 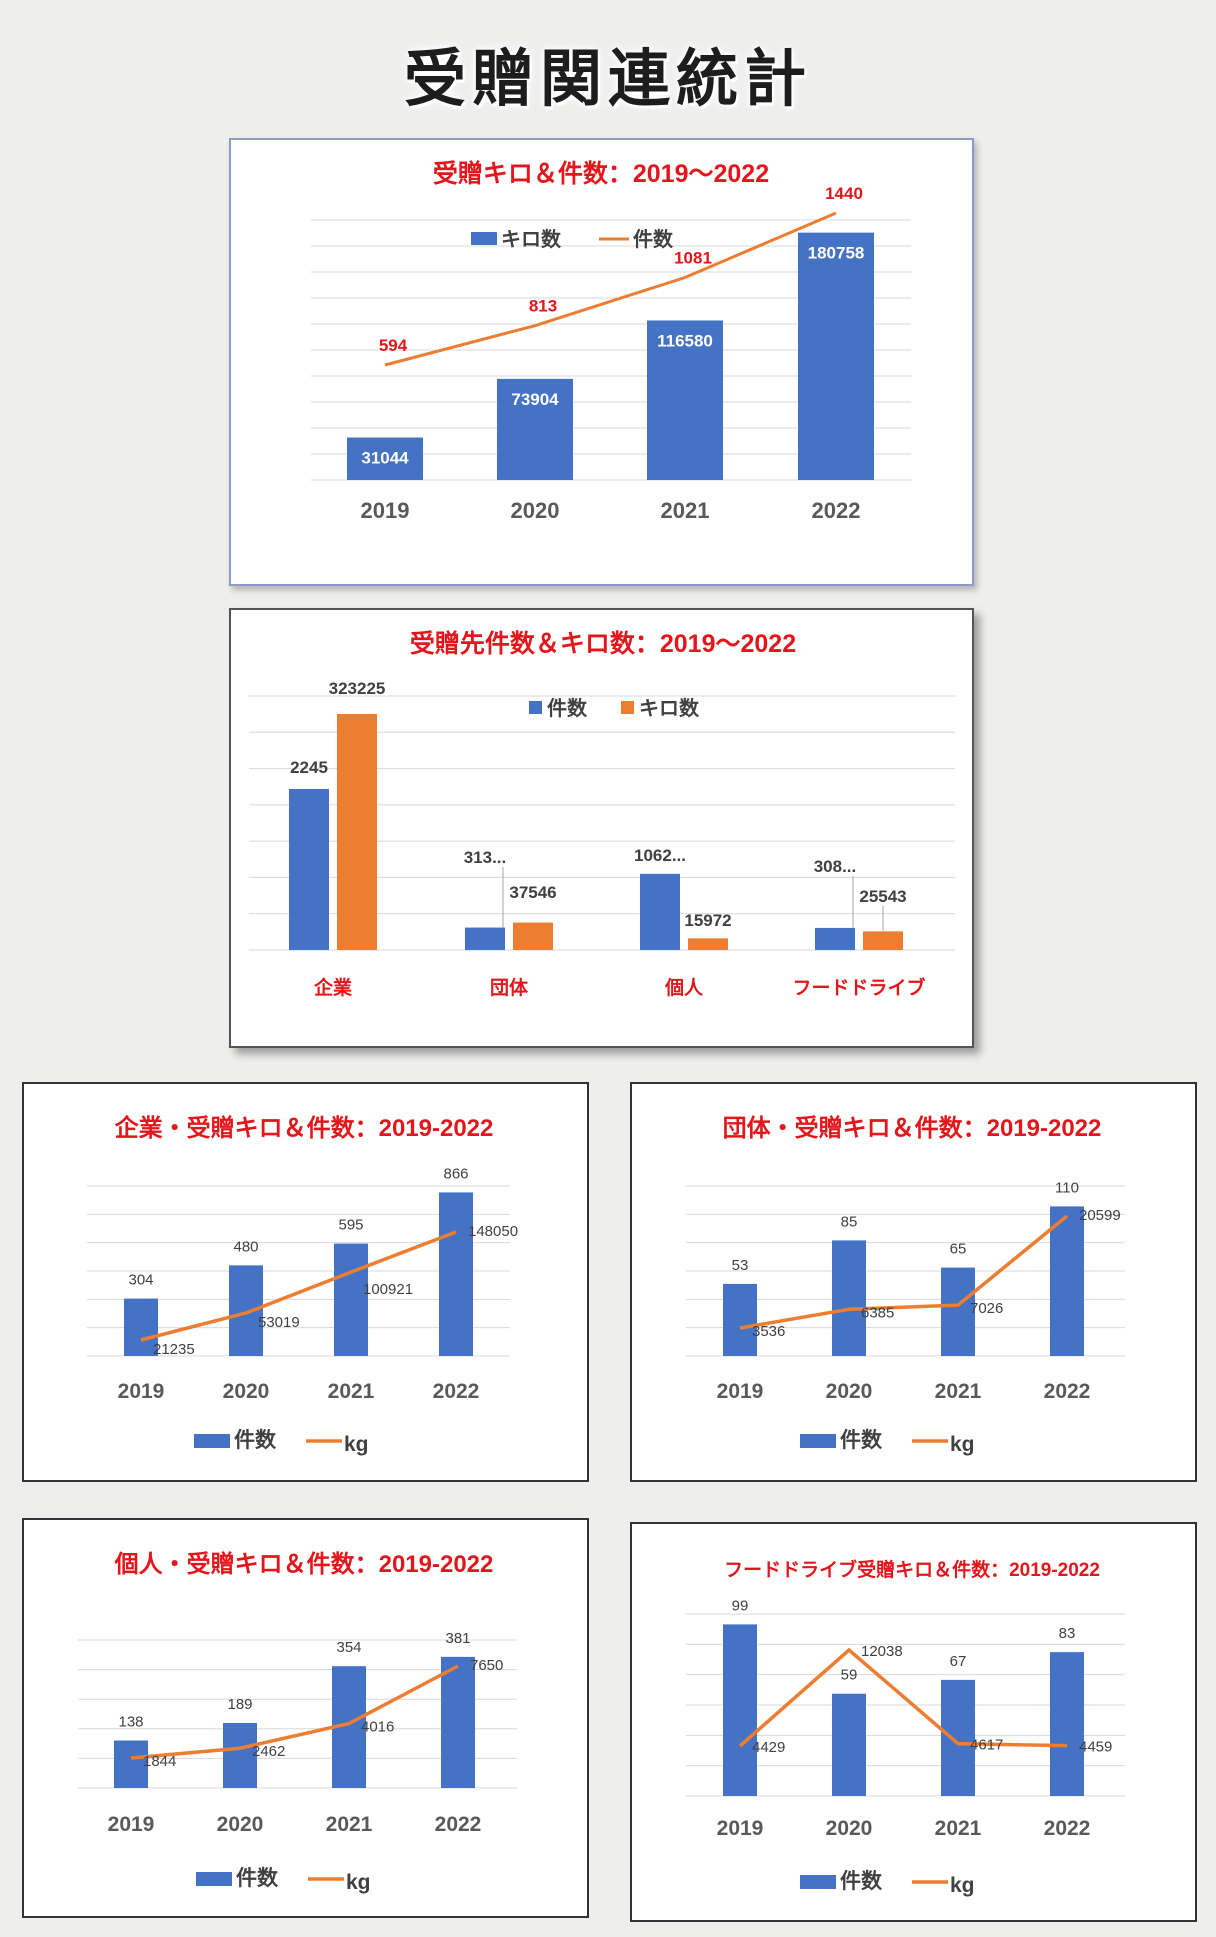 I want to click on line-data-label: 813, so click(x=543, y=306).